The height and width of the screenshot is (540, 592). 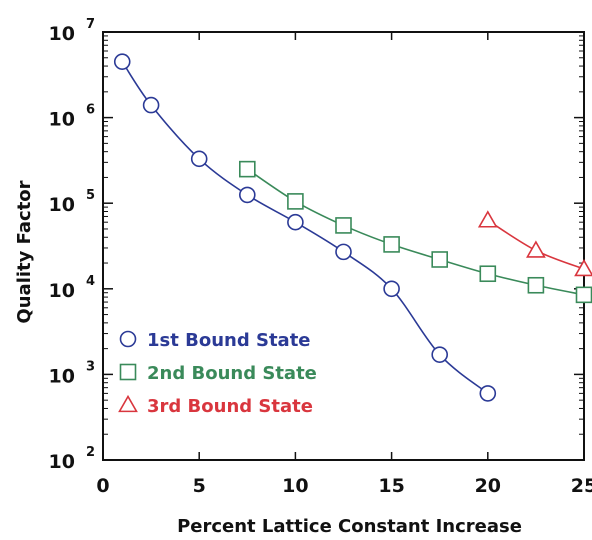 What do you see at coordinates (90, 110) in the screenshot?
I see `y-tick-exponent: 6` at bounding box center [90, 110].